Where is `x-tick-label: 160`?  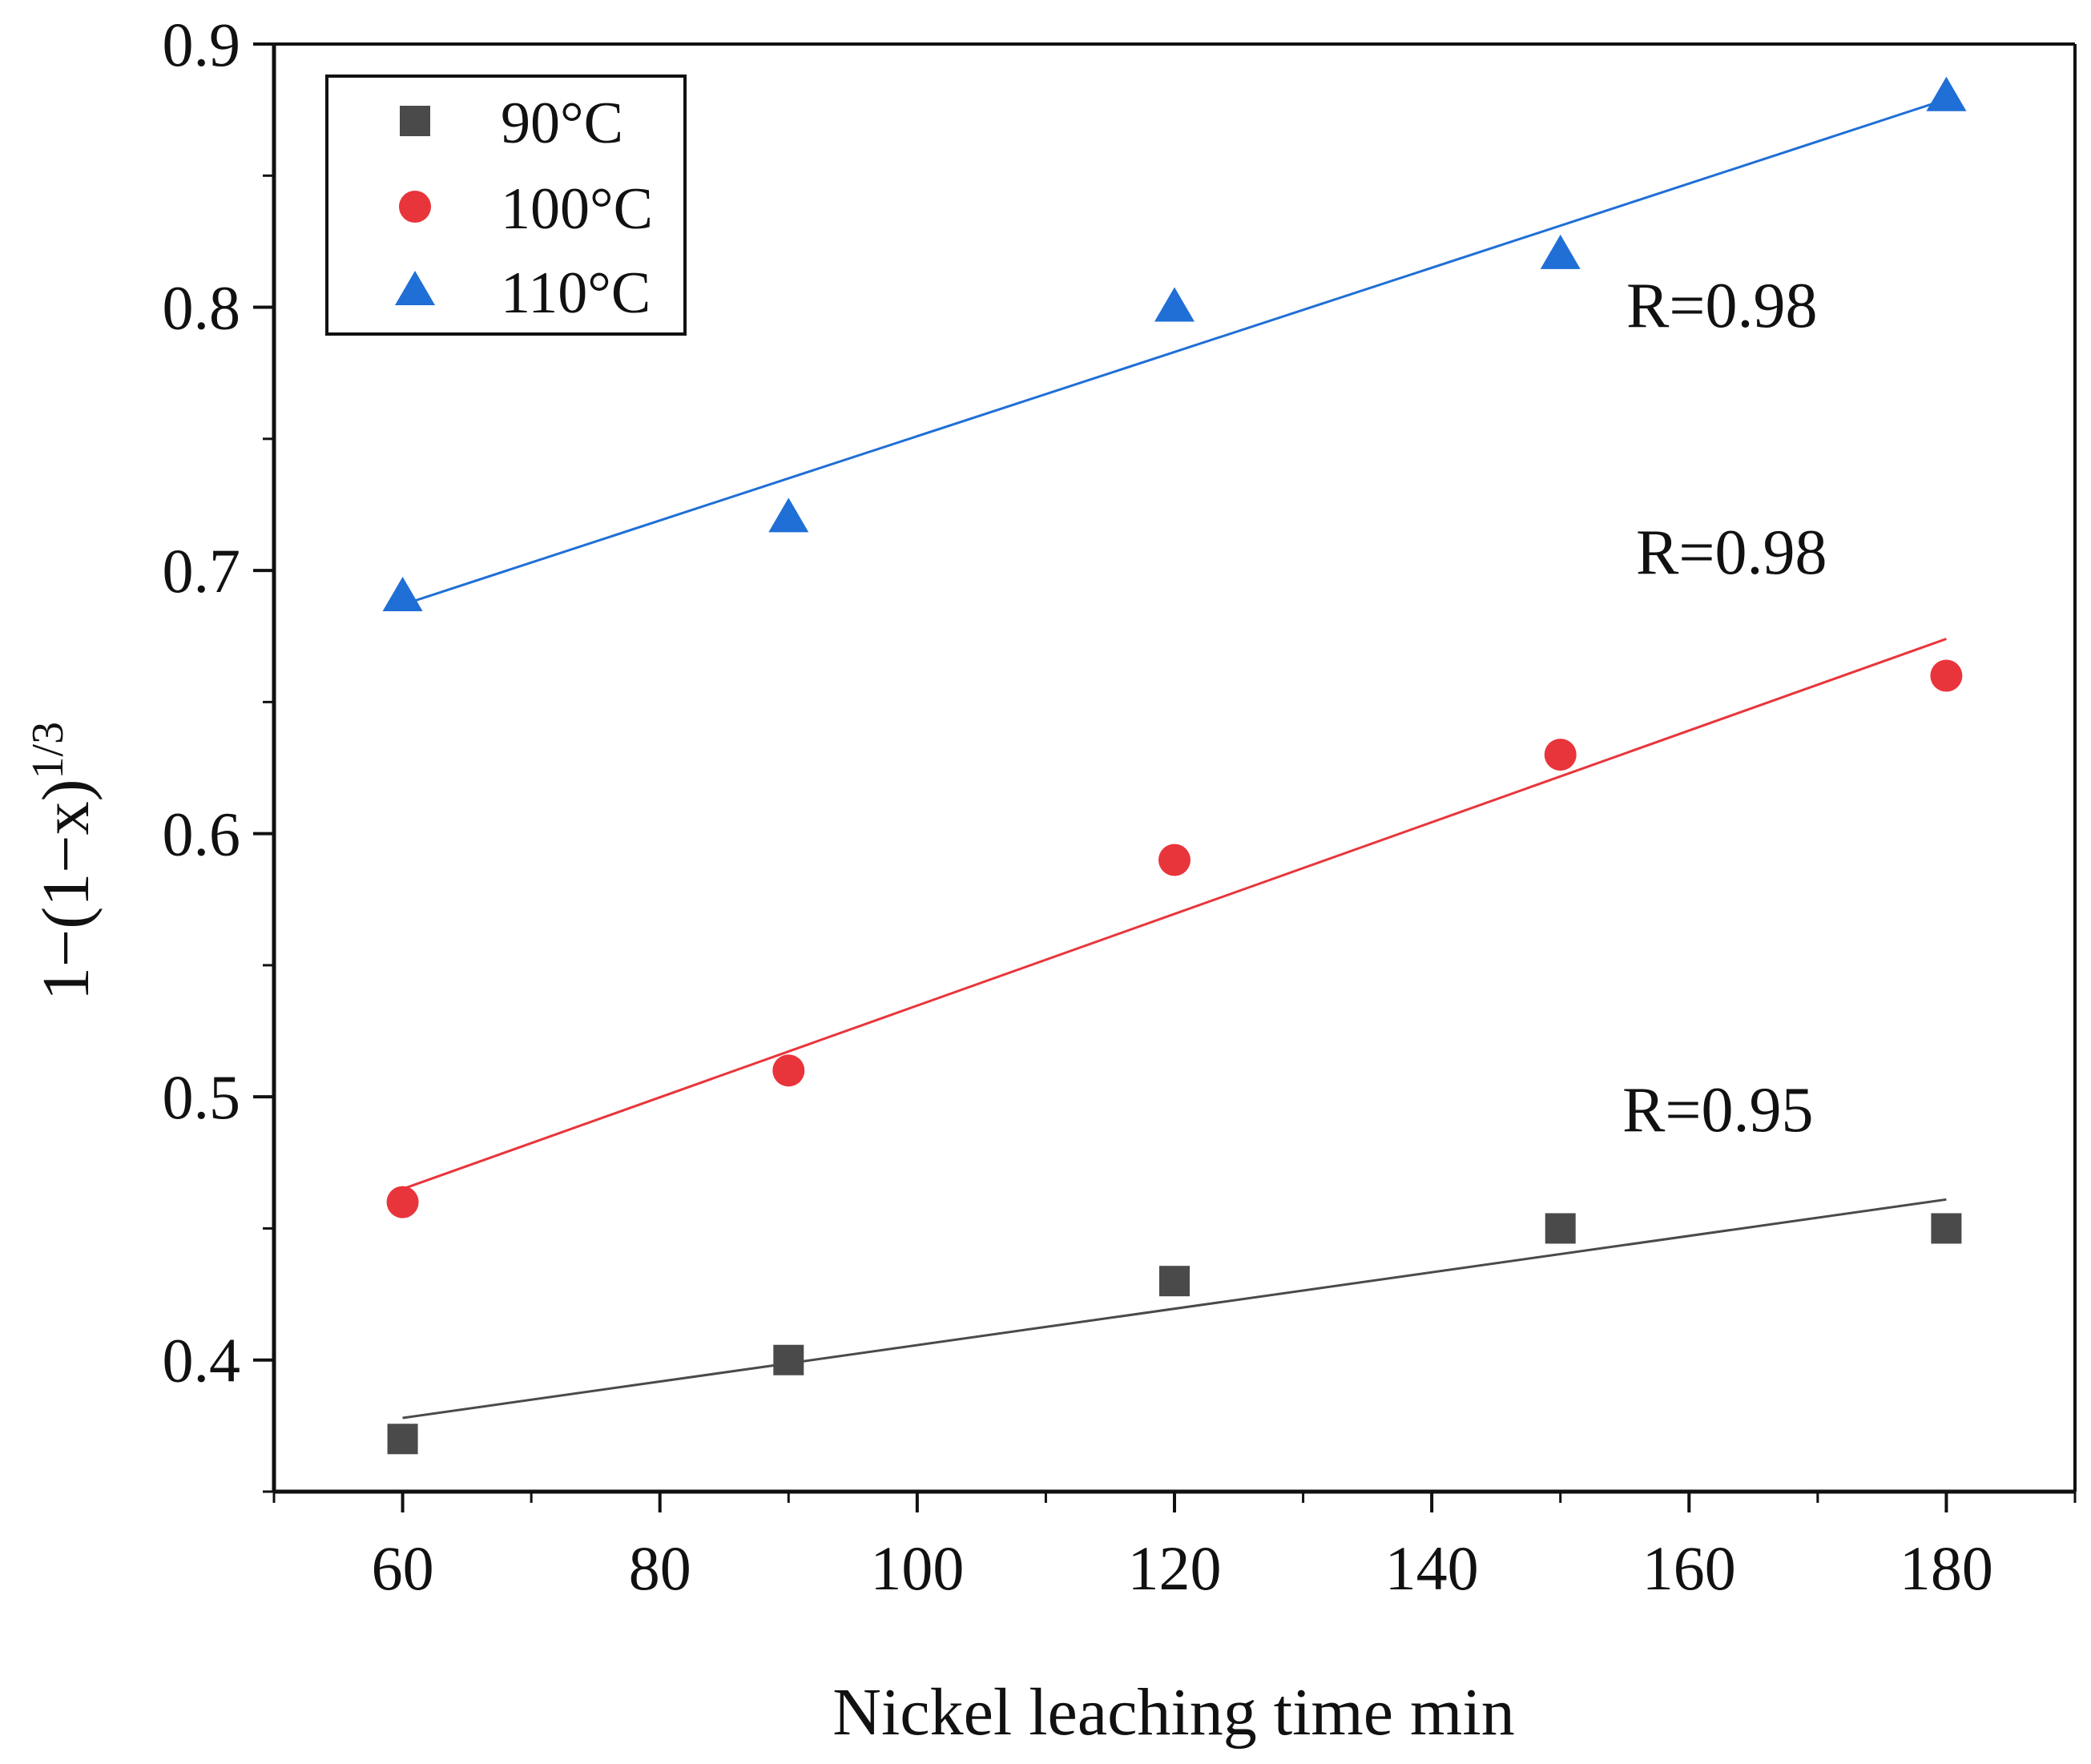
x-tick-label: 160 is located at coordinates (1689, 1568).